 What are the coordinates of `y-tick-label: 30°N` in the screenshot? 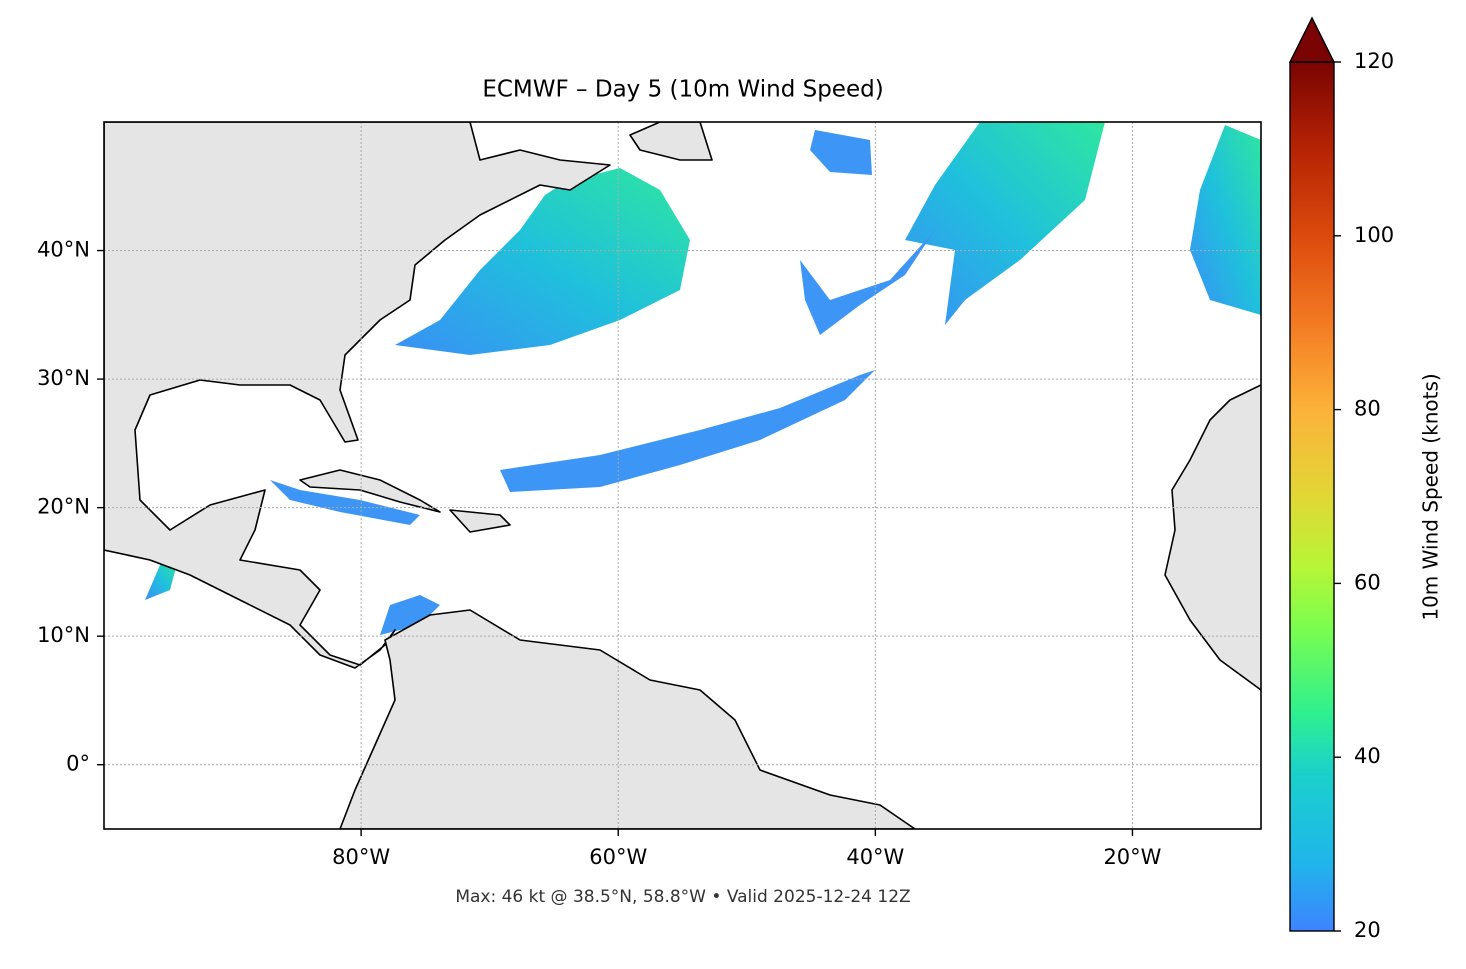 It's located at (63, 378).